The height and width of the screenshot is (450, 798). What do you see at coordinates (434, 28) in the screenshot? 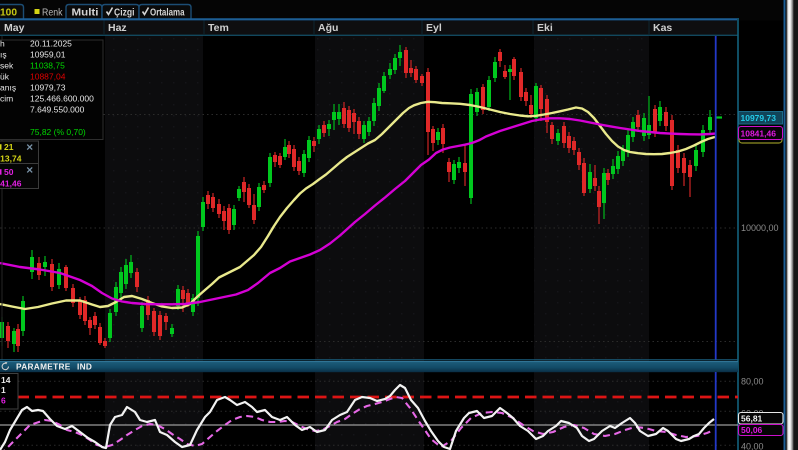
I see `svg-text: Eyl` at bounding box center [434, 28].